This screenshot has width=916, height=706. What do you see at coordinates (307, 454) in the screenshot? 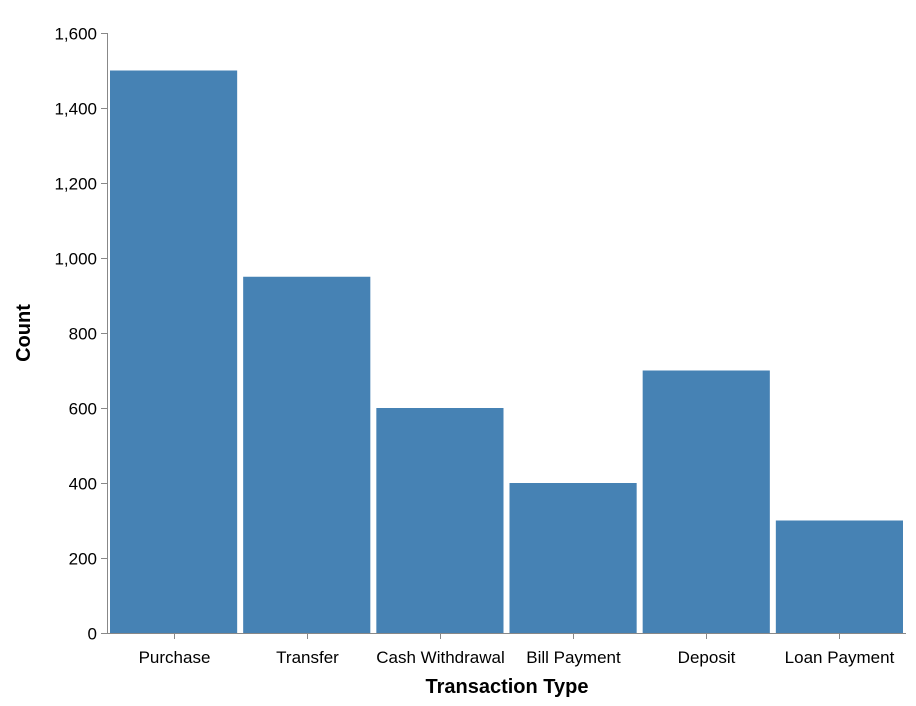
I see `bar-transfer` at bounding box center [307, 454].